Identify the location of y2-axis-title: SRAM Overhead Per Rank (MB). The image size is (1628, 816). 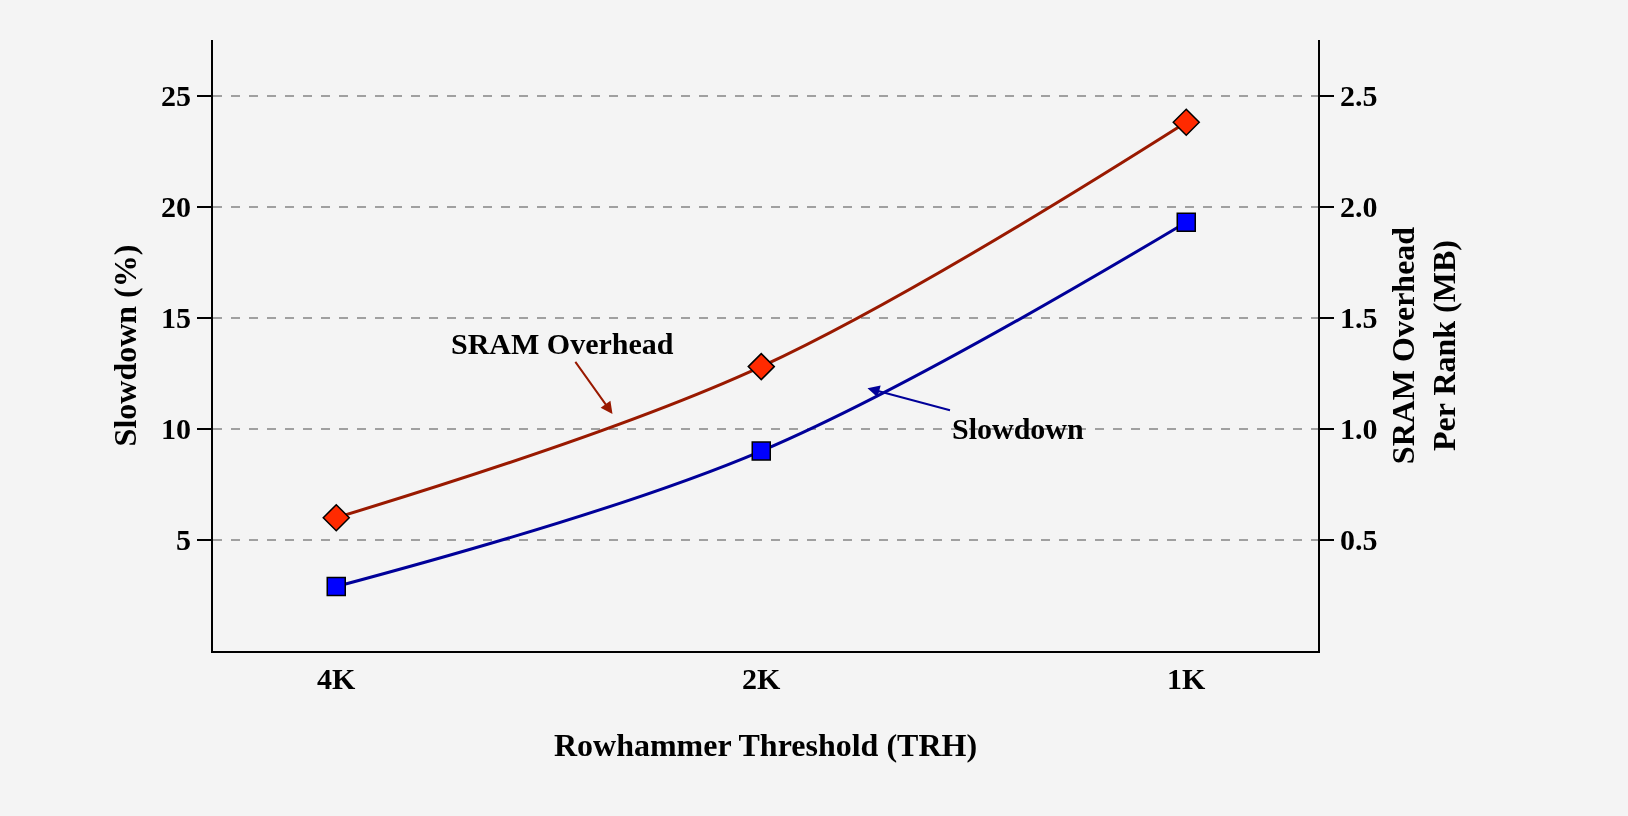
(1423, 345).